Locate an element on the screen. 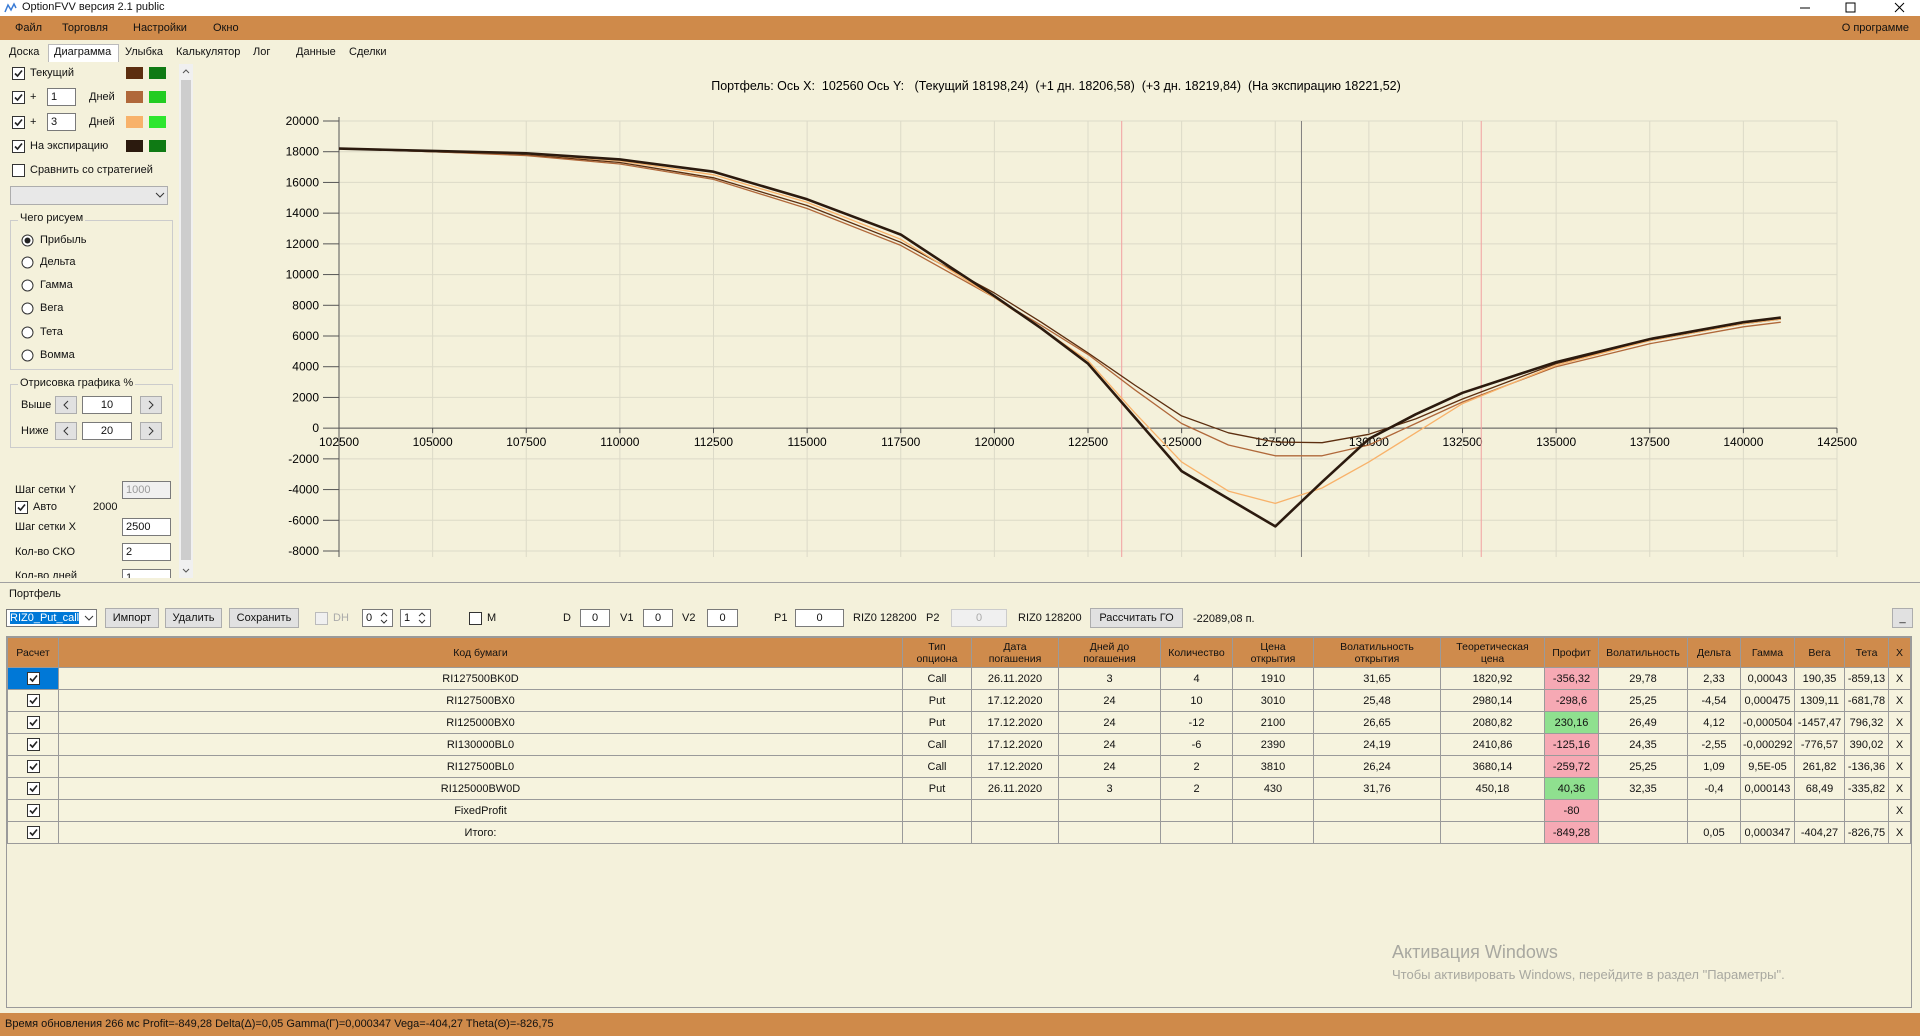  column-header: Дата погашения is located at coordinates (1015, 652).